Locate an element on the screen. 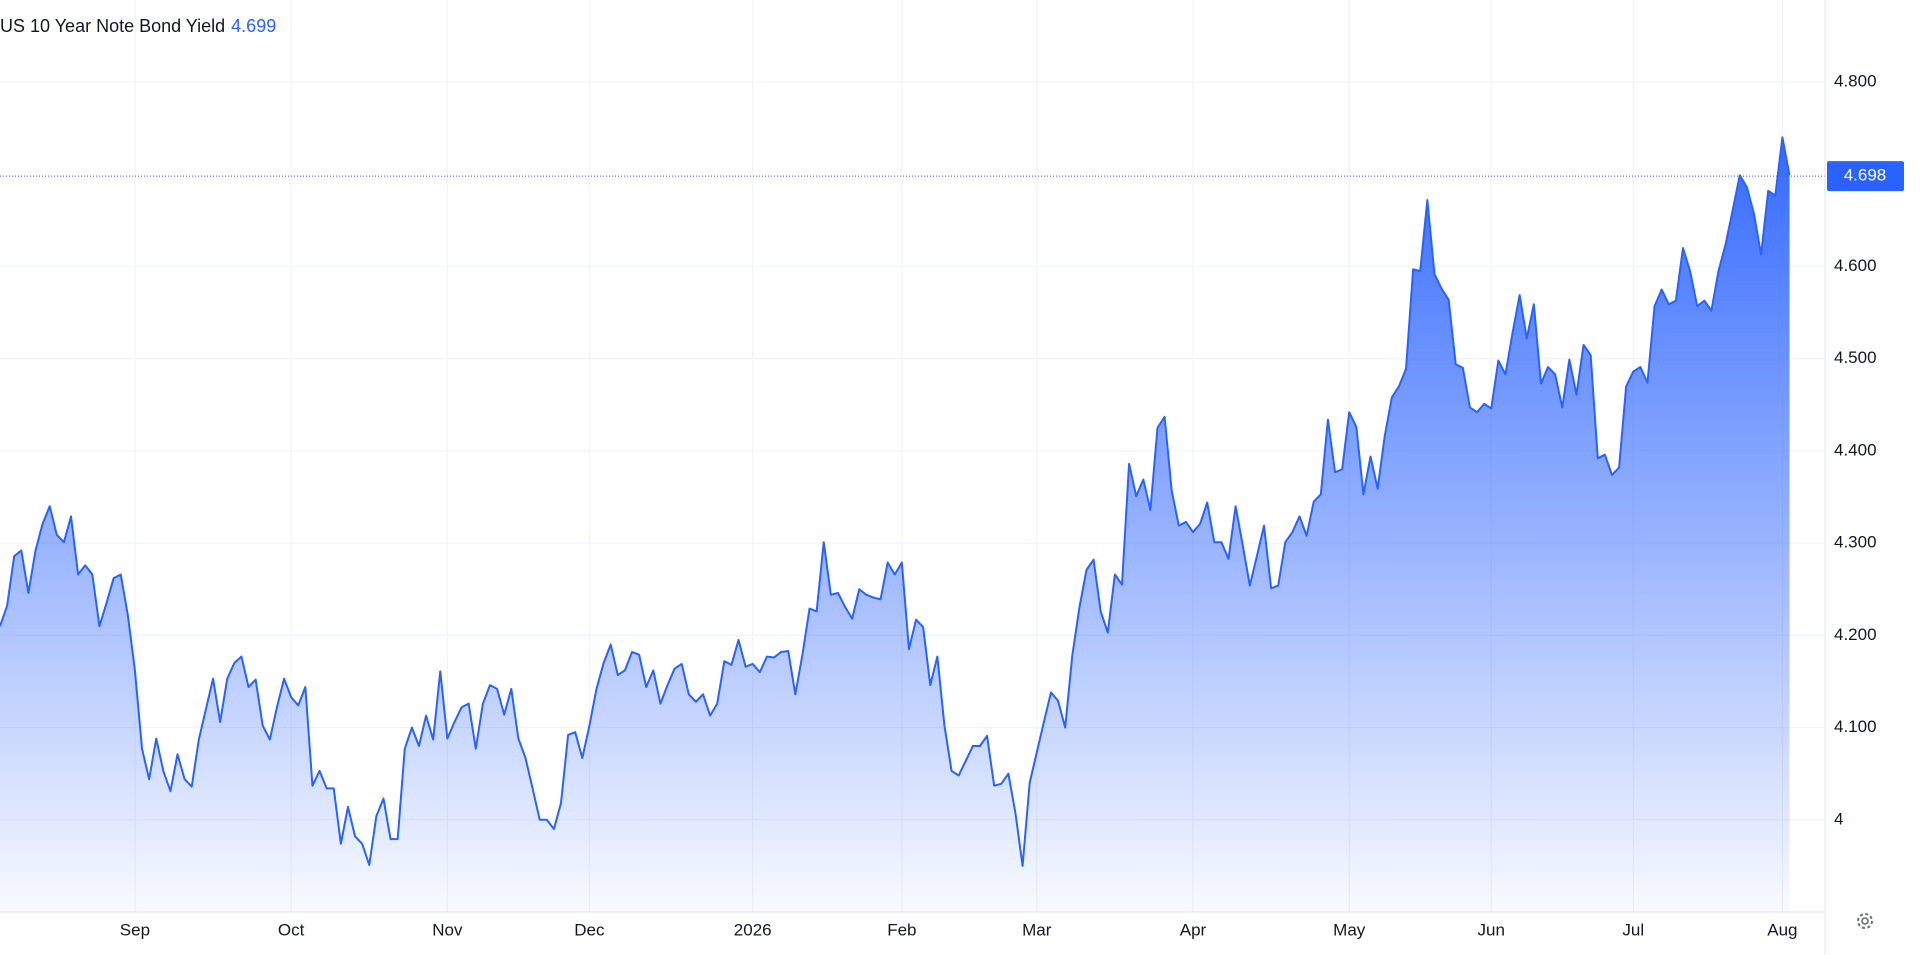  chart-title: US 10 Year Note Bond Yield is located at coordinates (112, 26).